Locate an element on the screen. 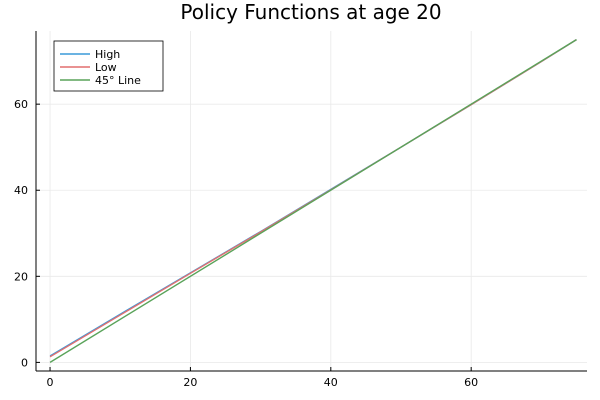 The image size is (600, 400). x-tick-label: 20 is located at coordinates (190, 382).